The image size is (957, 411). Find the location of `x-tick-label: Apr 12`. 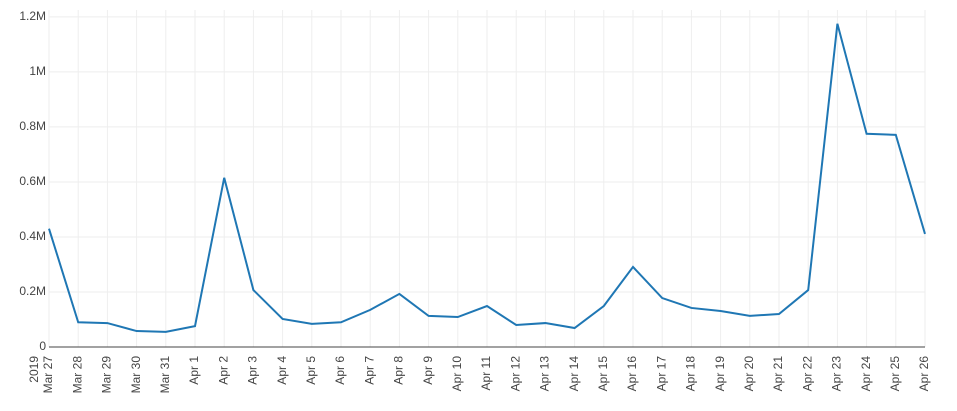

x-tick-label: Apr 12 is located at coordinates (515, 374).